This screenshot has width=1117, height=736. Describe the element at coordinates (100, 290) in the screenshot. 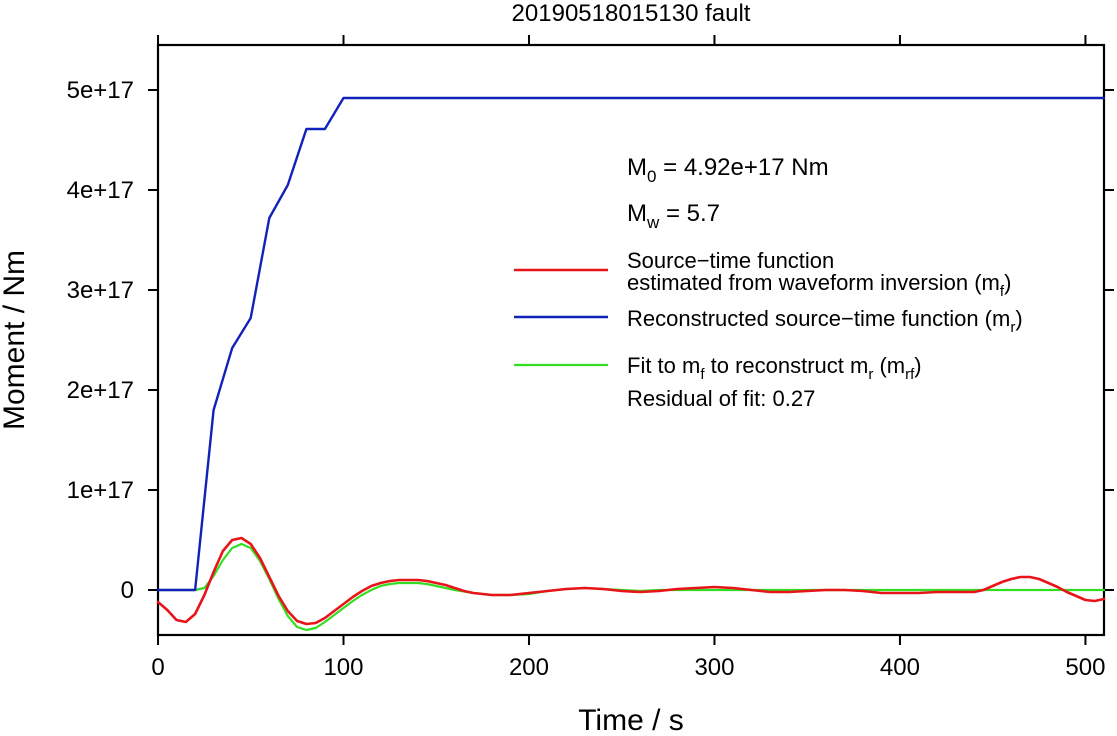

I see `y-tick-label: 3e+17` at that location.